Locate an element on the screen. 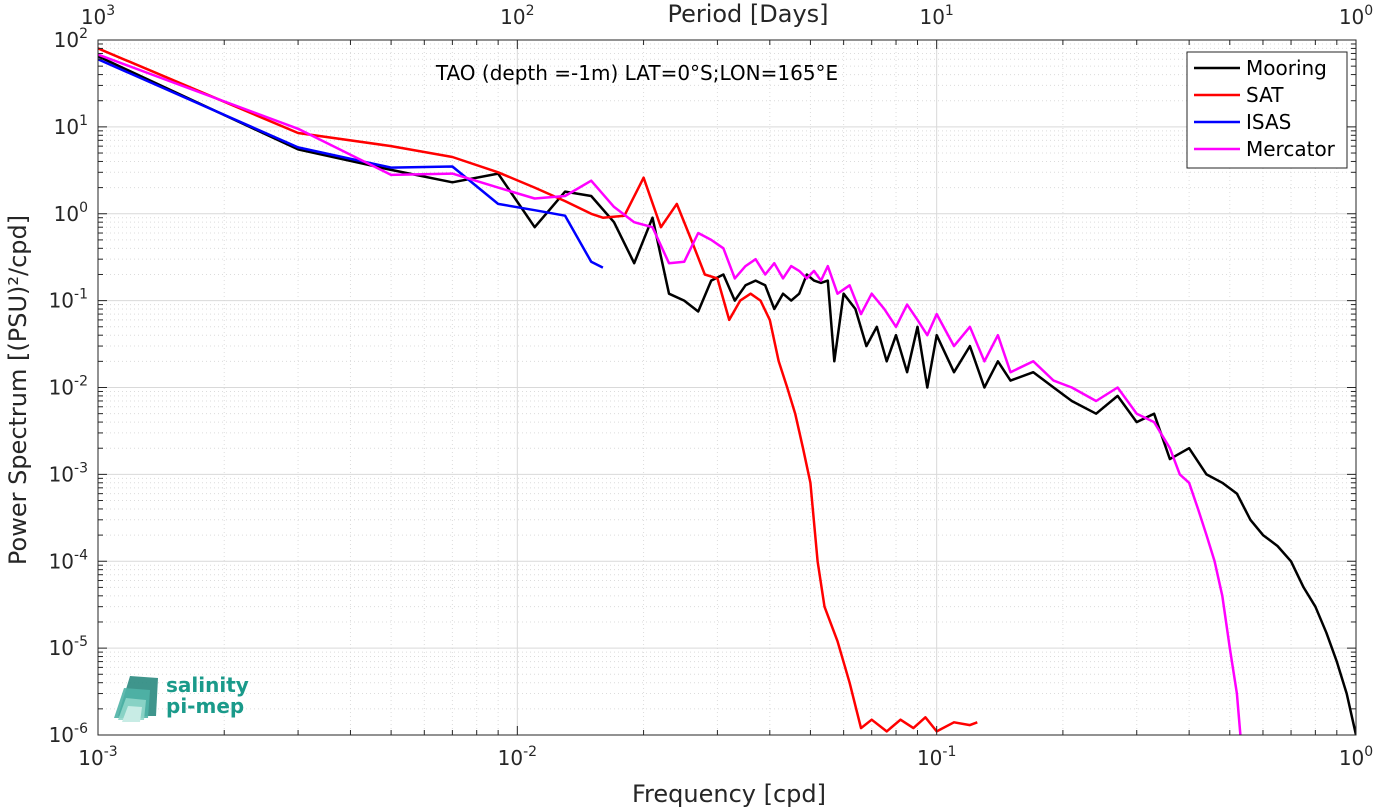 Image resolution: width=1383 pixels, height=809 pixels. x-tick-labels: 10⁻³ 10⁻² 10⁻¹ 10⁰ is located at coordinates (725, 757).